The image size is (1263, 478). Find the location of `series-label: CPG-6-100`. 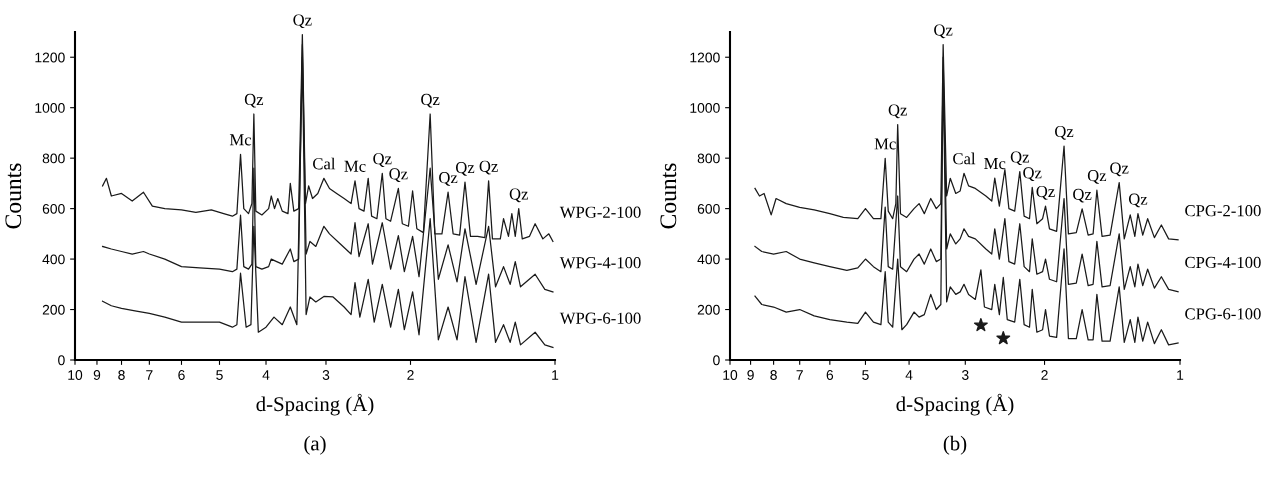

series-label: CPG-6-100 is located at coordinates (1223, 314).